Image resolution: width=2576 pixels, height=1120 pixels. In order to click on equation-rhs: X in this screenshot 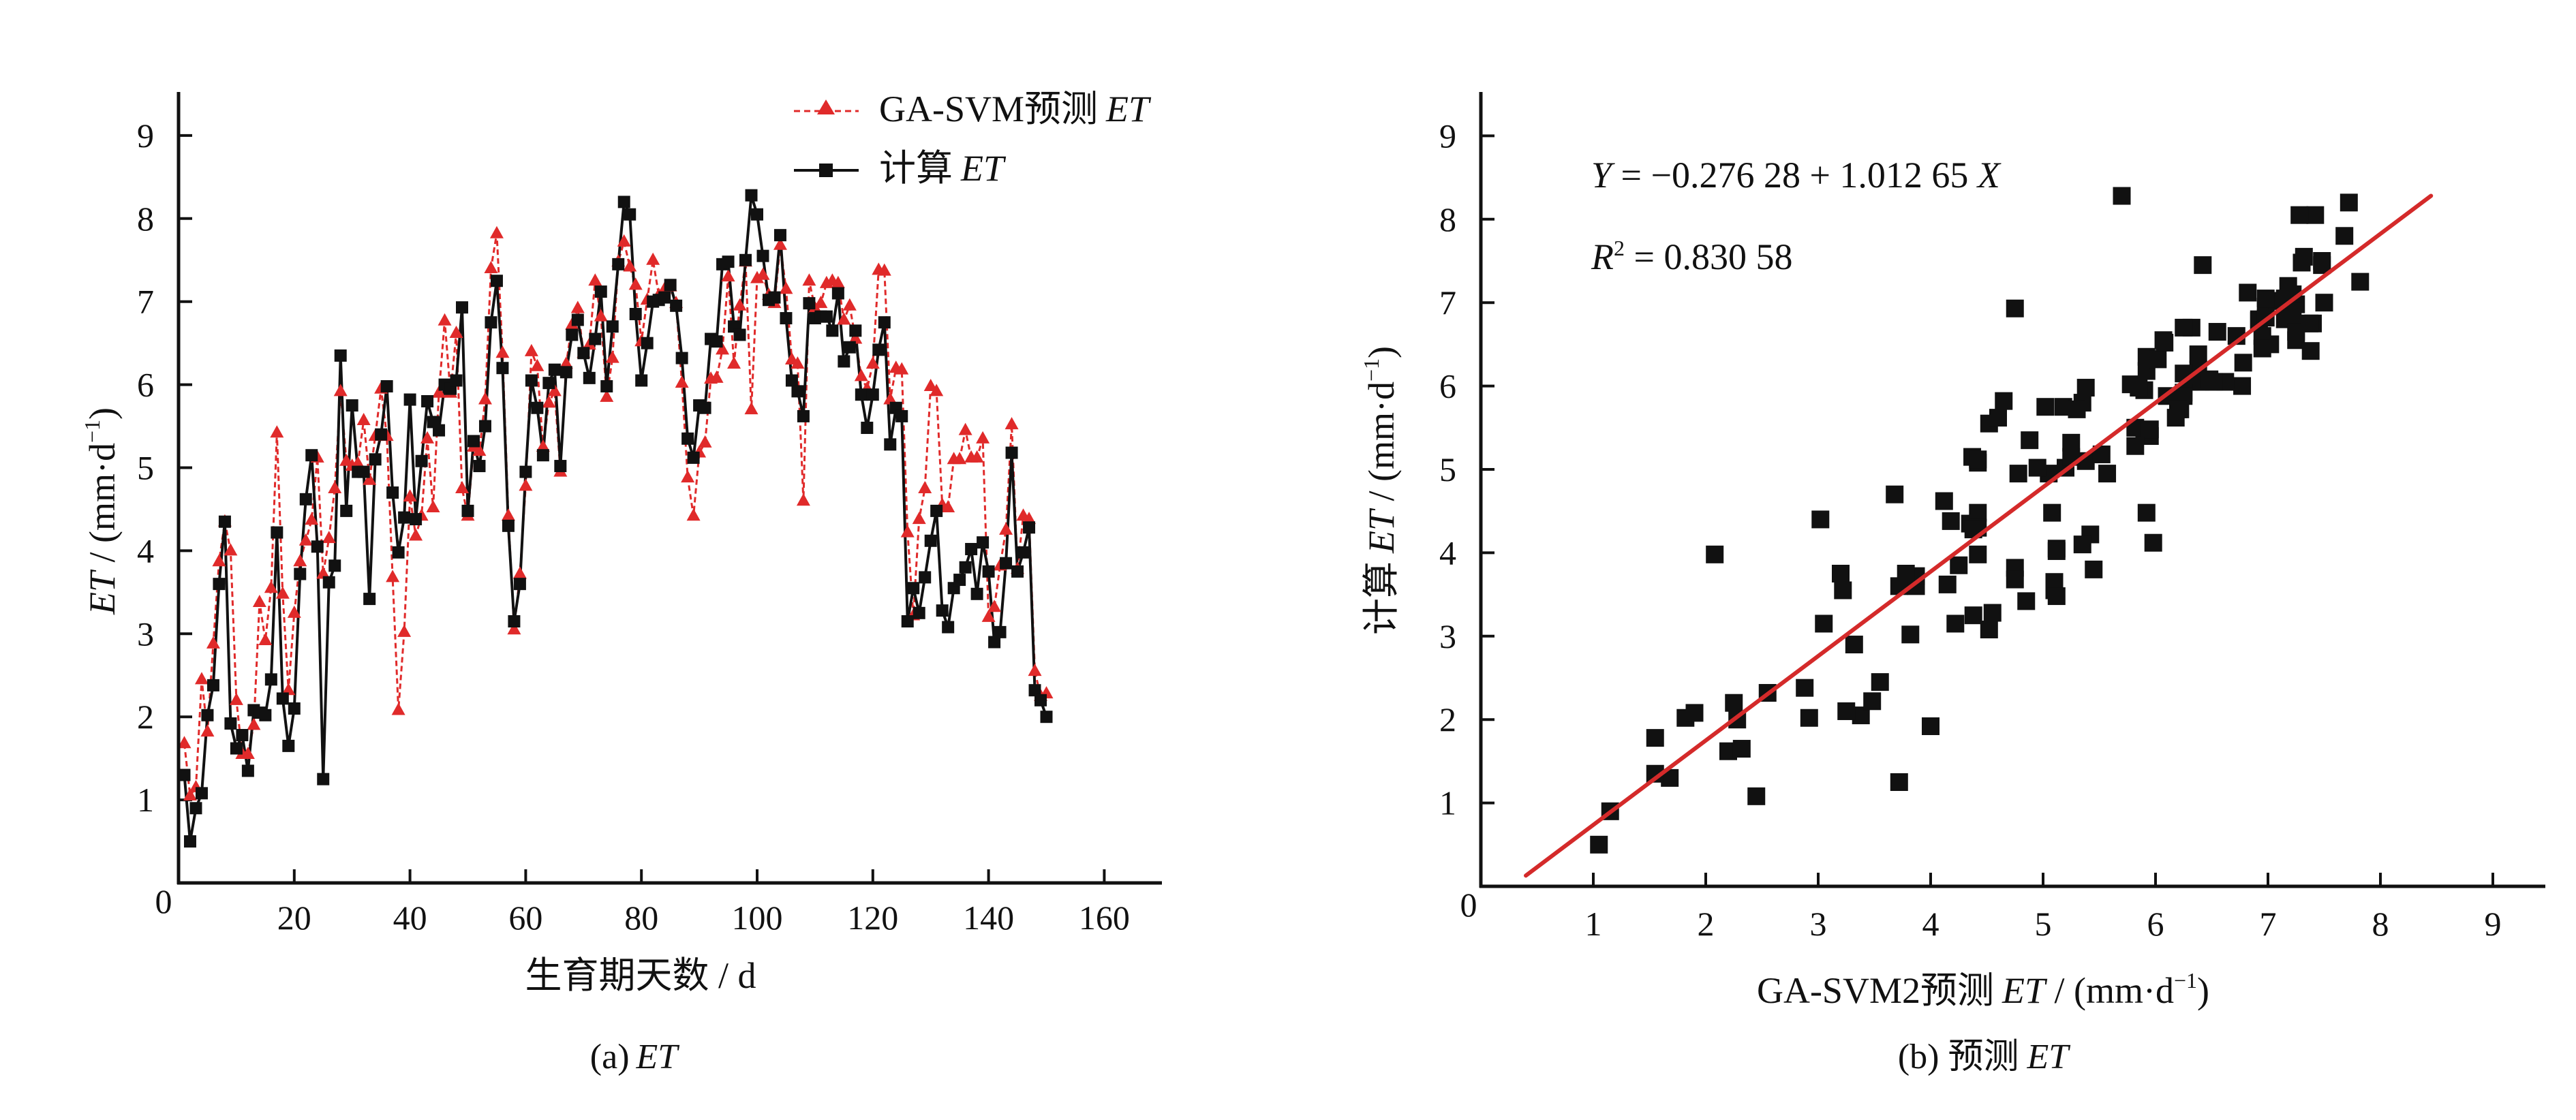, I will do `click(1989, 175)`.